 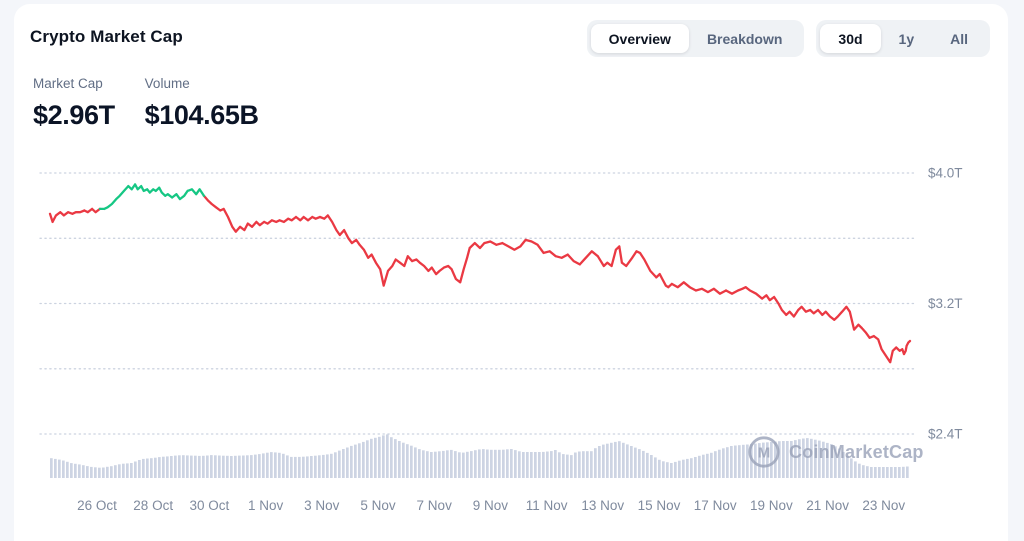 I want to click on market-cap-stat: Market Cap $2.96T, so click(x=74, y=103).